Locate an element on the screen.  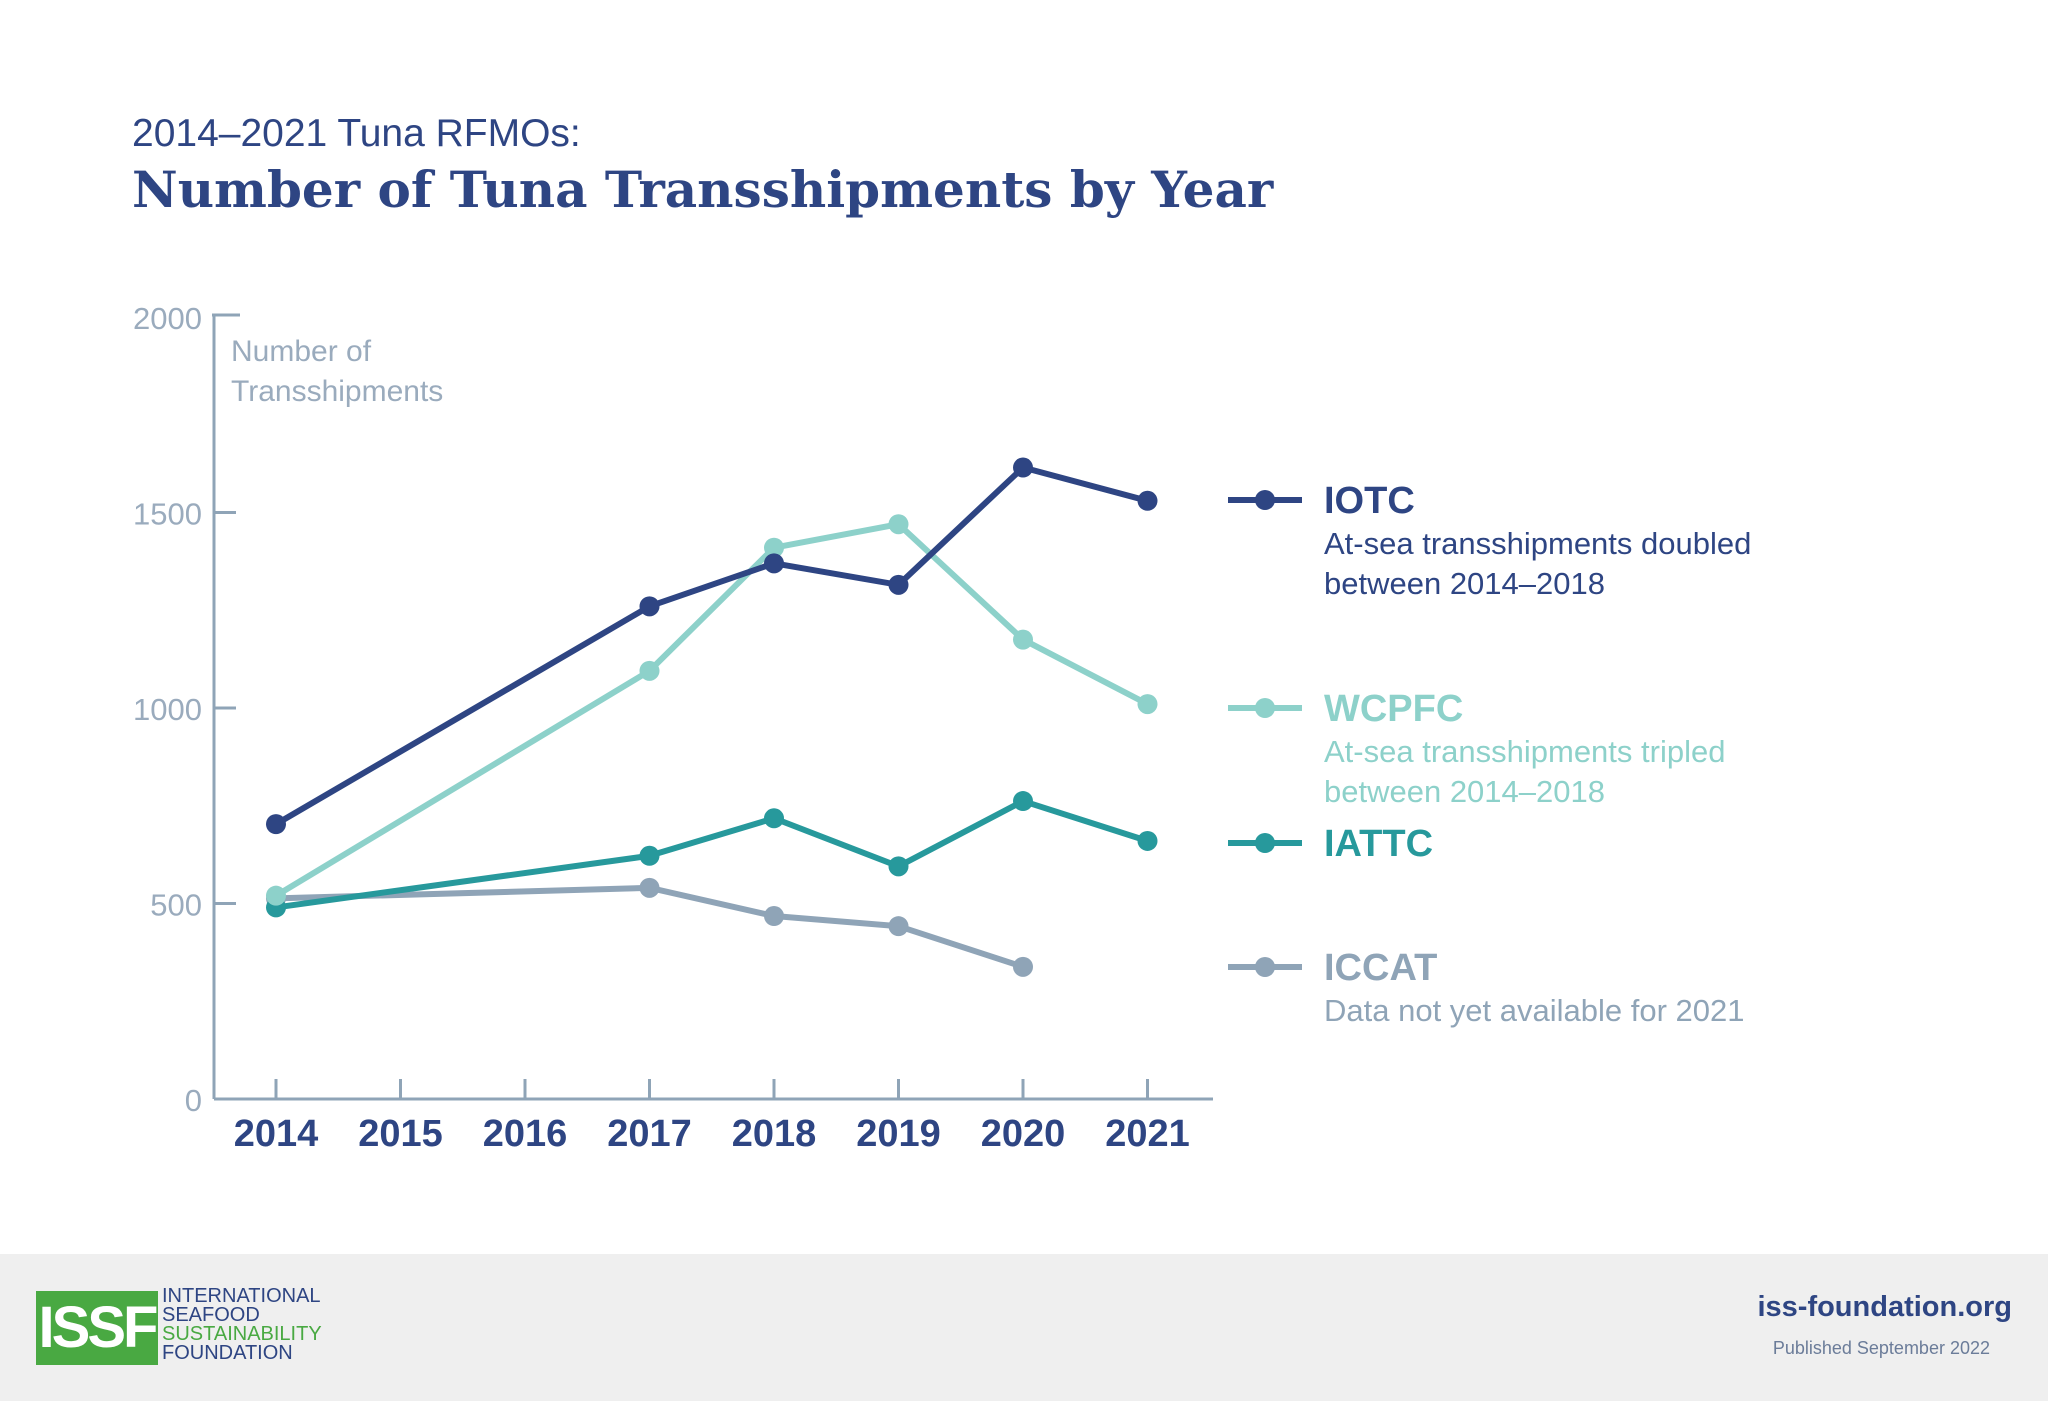
y-tick-label: 1500 is located at coordinates (167, 514).